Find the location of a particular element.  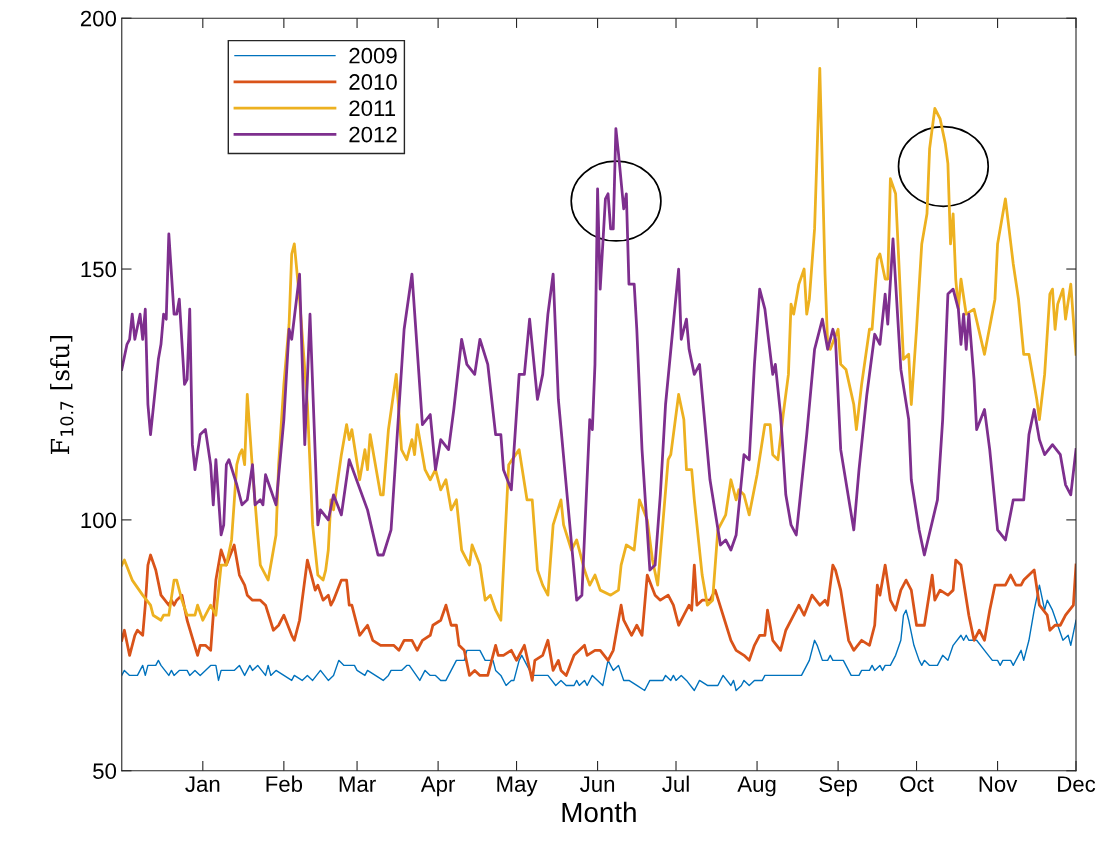

legend-label: 2010 is located at coordinates (373, 82).